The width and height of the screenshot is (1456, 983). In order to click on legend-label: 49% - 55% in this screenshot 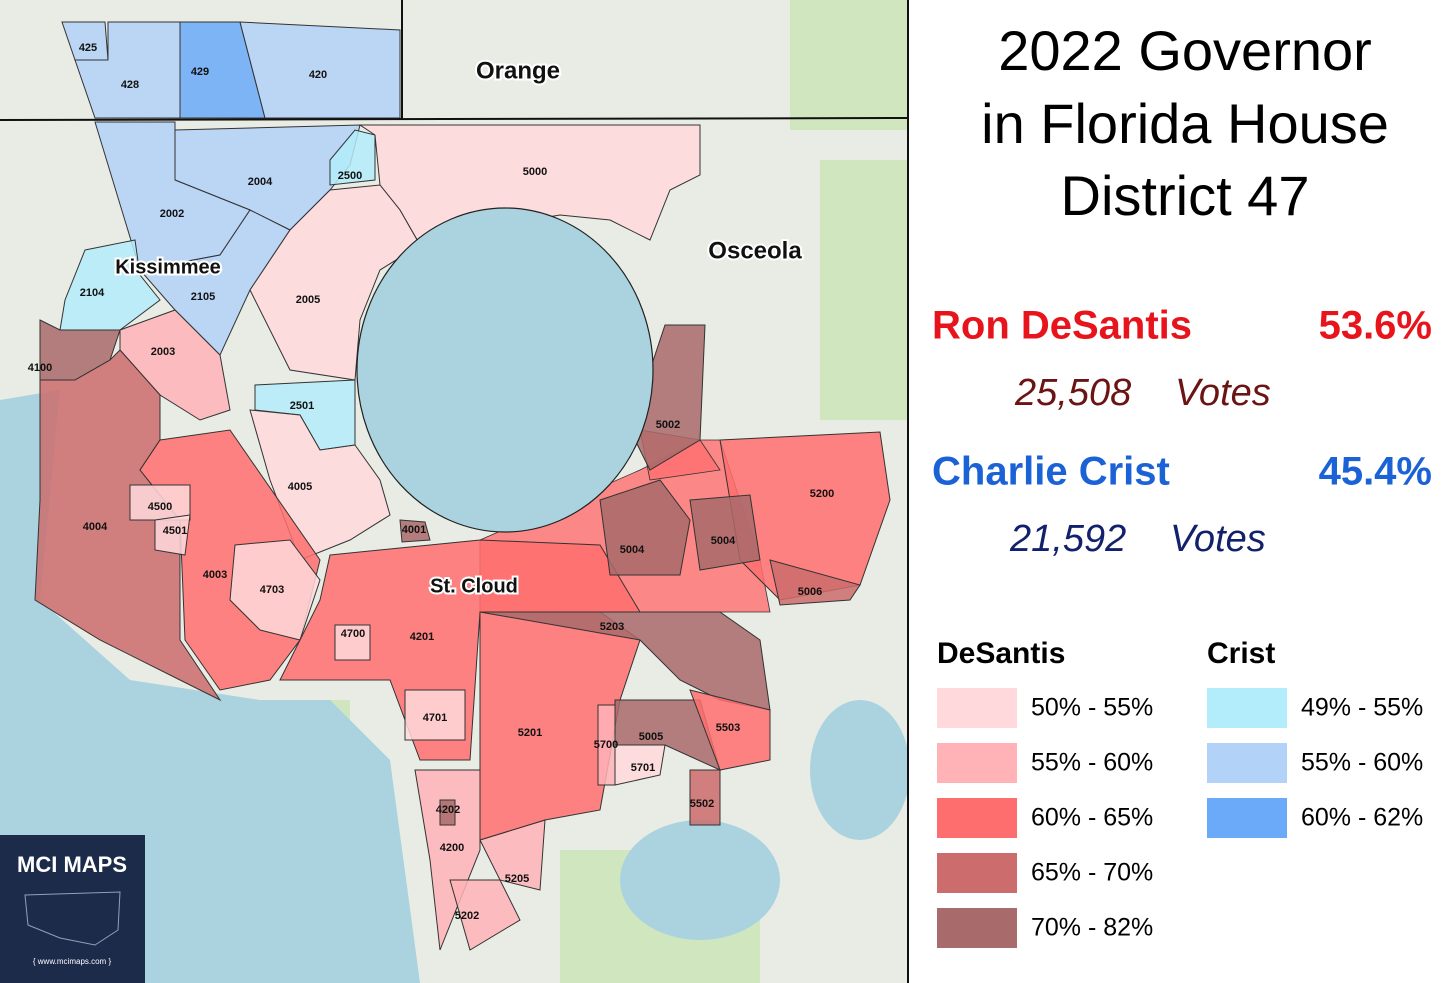, I will do `click(1362, 708)`.